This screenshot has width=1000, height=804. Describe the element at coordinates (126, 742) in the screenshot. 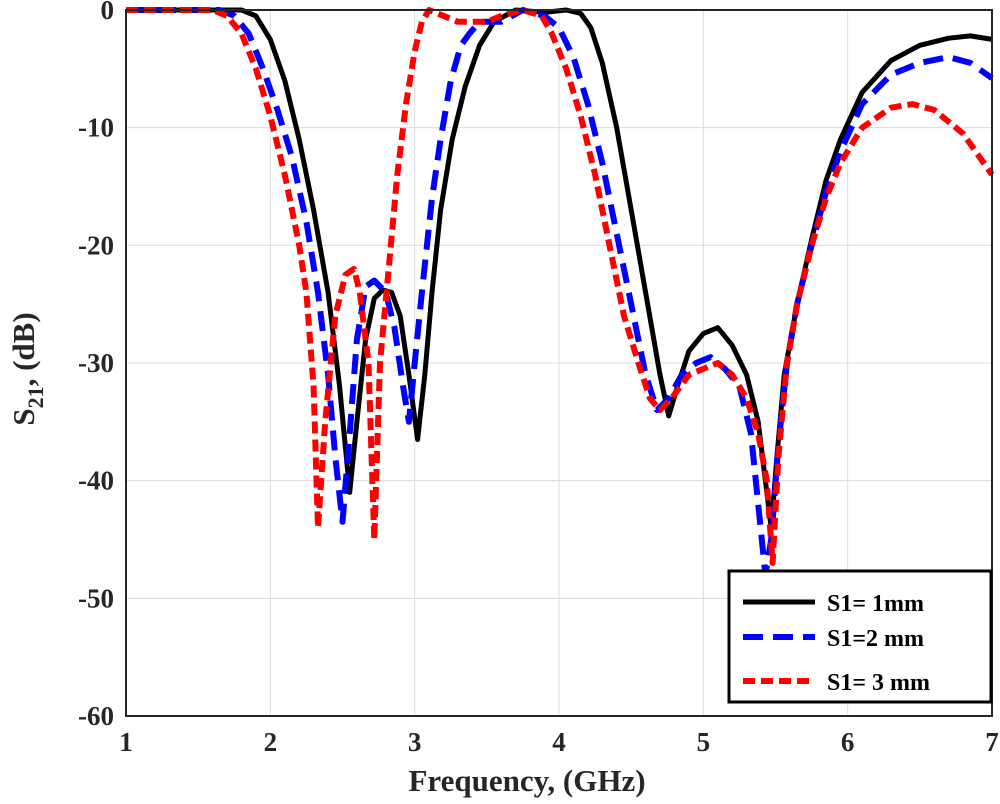

I see `x-tick-label: 1` at that location.